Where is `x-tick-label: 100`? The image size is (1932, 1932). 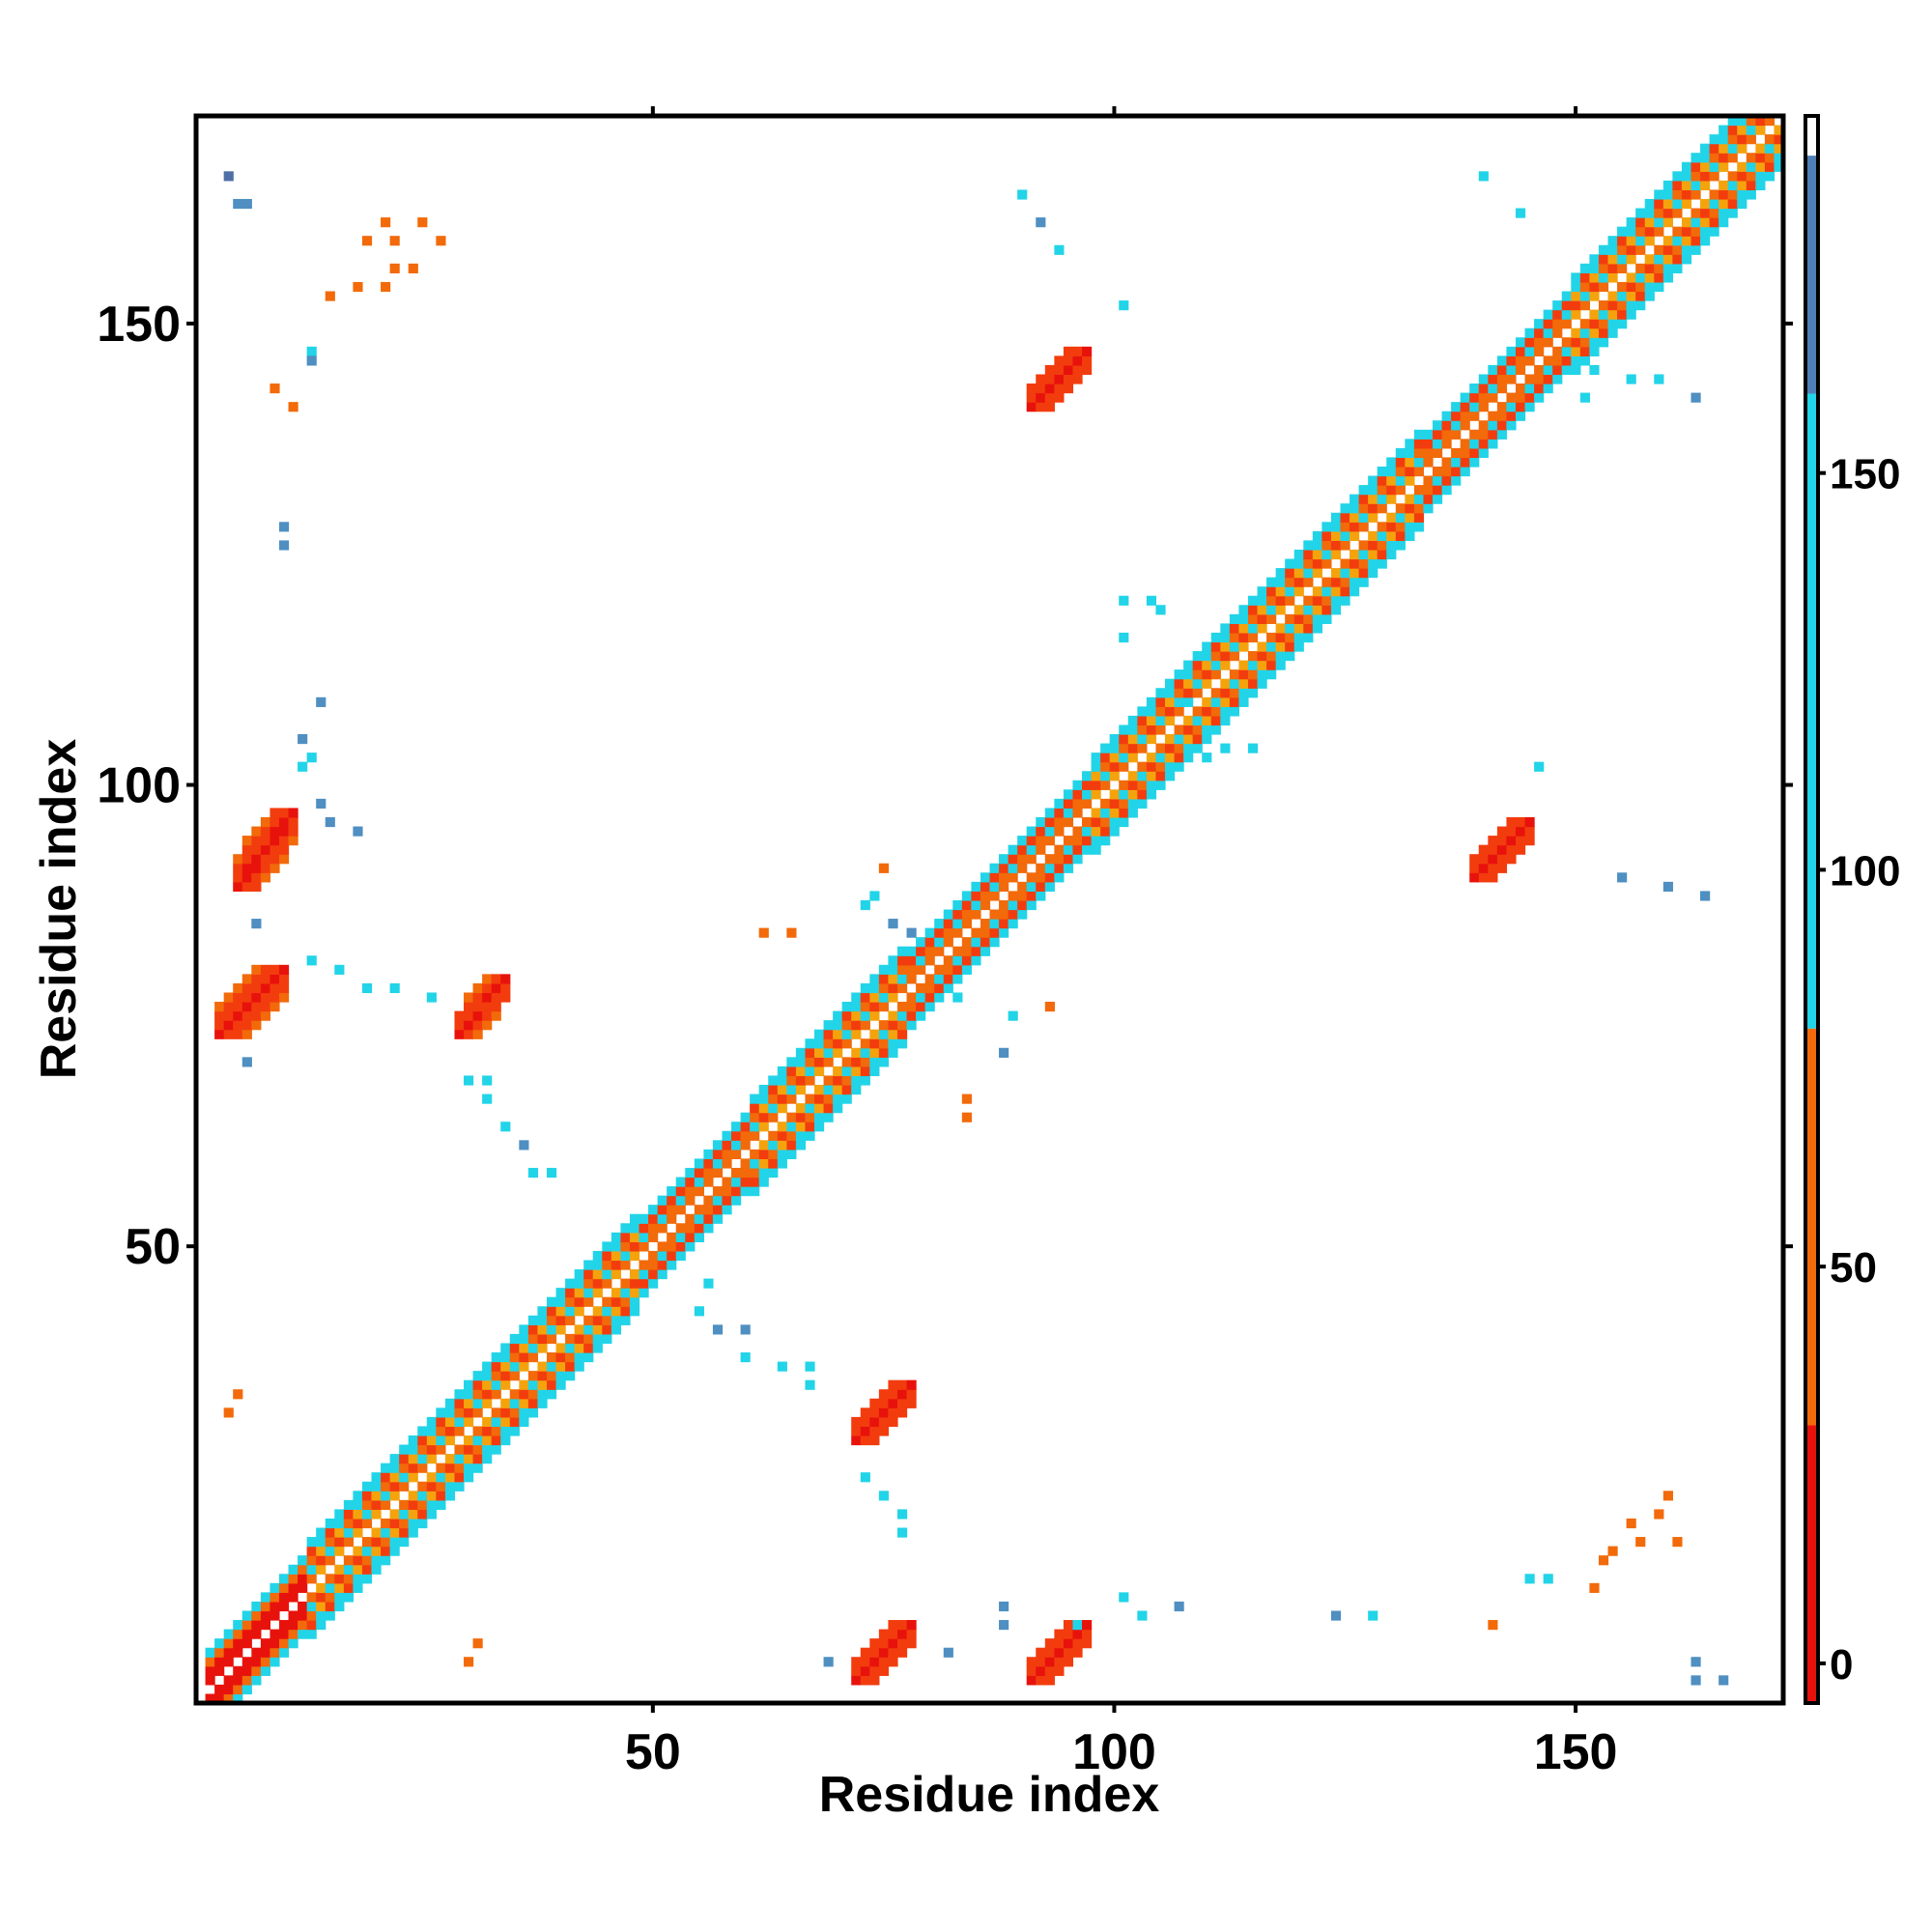
x-tick-label: 100 is located at coordinates (1114, 1752).